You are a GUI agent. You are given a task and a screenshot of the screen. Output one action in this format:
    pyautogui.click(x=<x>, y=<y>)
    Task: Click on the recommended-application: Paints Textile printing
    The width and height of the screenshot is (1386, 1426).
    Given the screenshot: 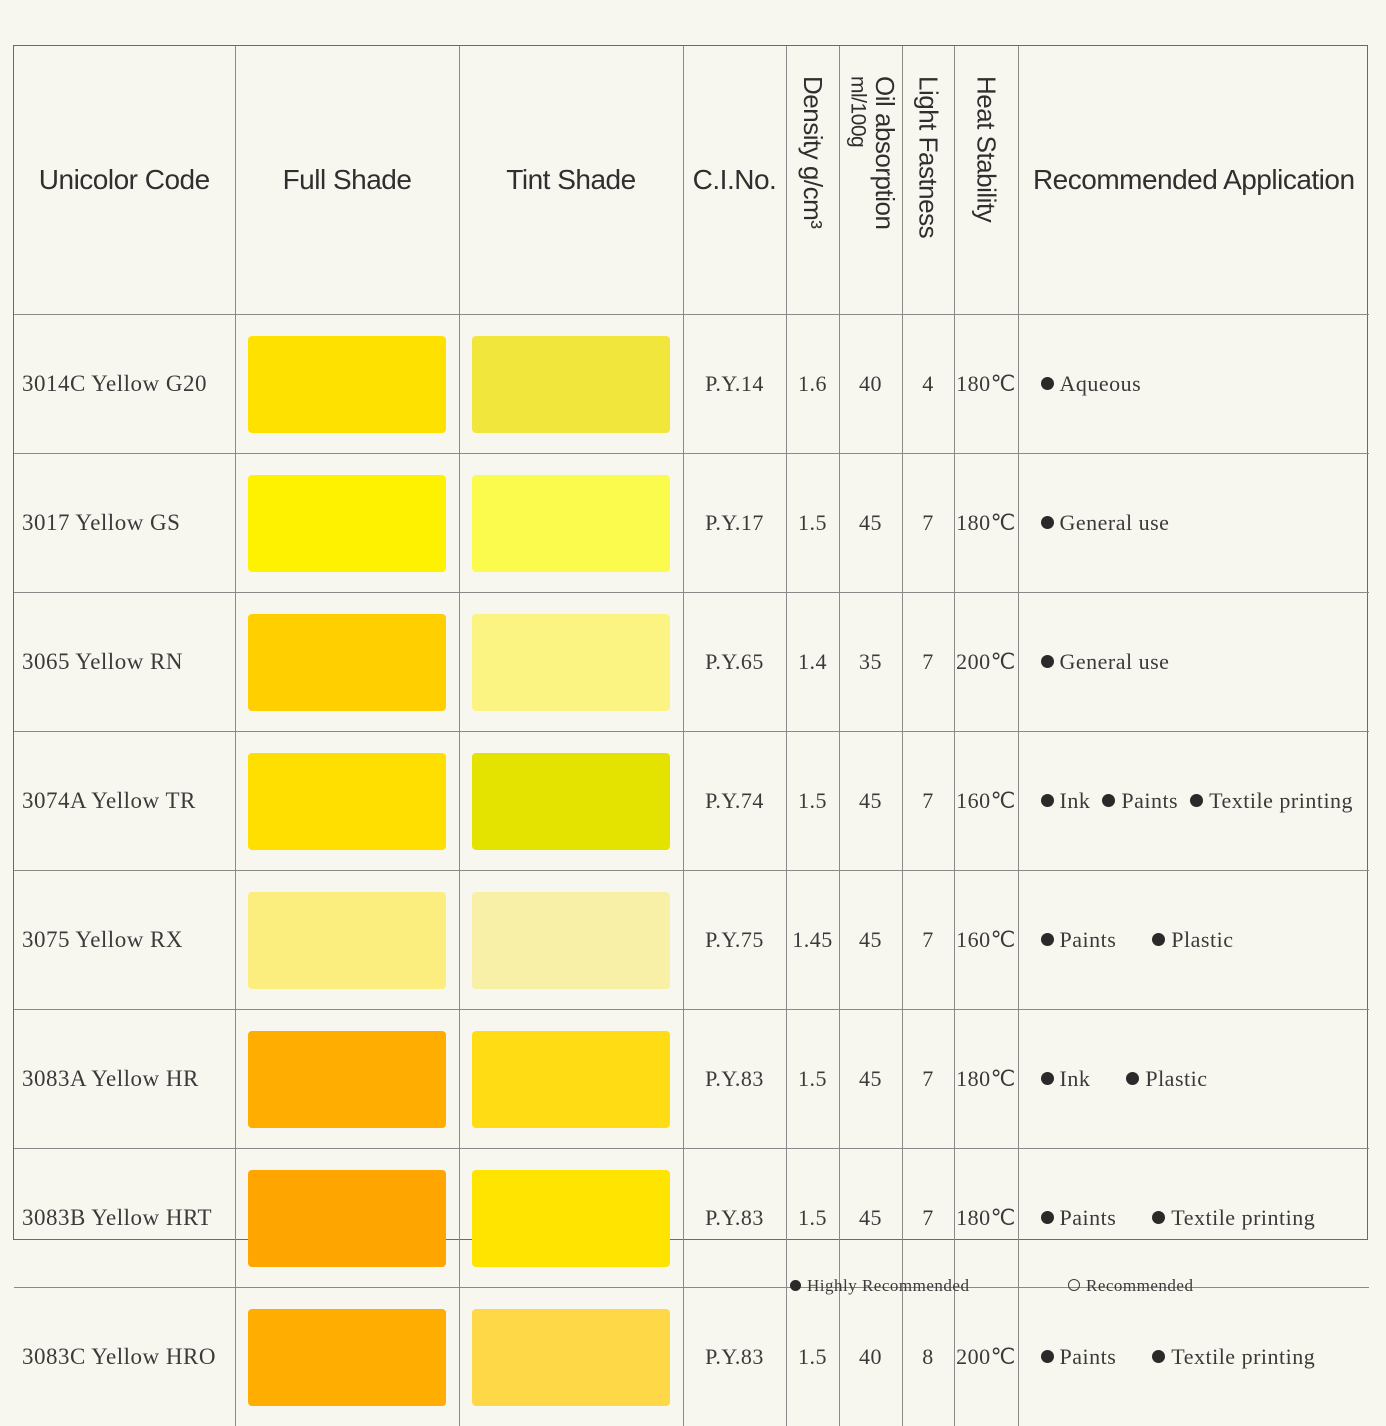 What is the action you would take?
    pyautogui.click(x=1193, y=1218)
    